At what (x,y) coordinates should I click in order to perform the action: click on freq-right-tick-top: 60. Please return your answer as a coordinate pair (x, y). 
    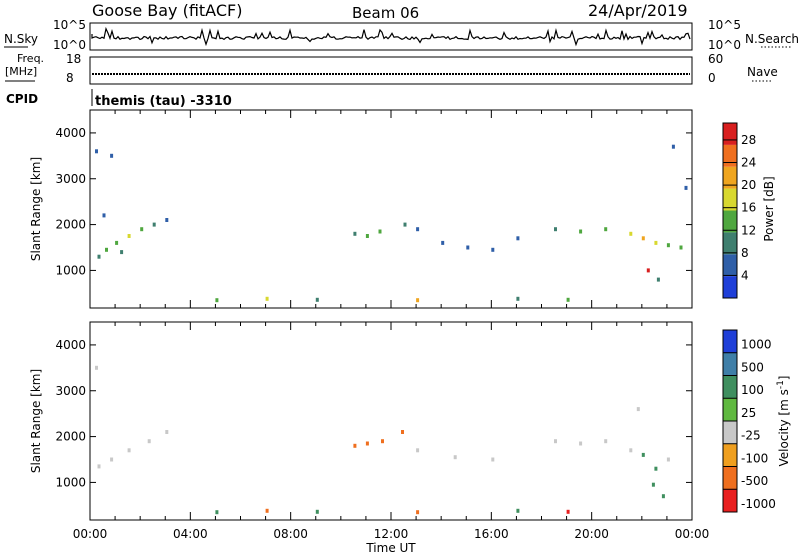
    Looking at the image, I should click on (715, 59).